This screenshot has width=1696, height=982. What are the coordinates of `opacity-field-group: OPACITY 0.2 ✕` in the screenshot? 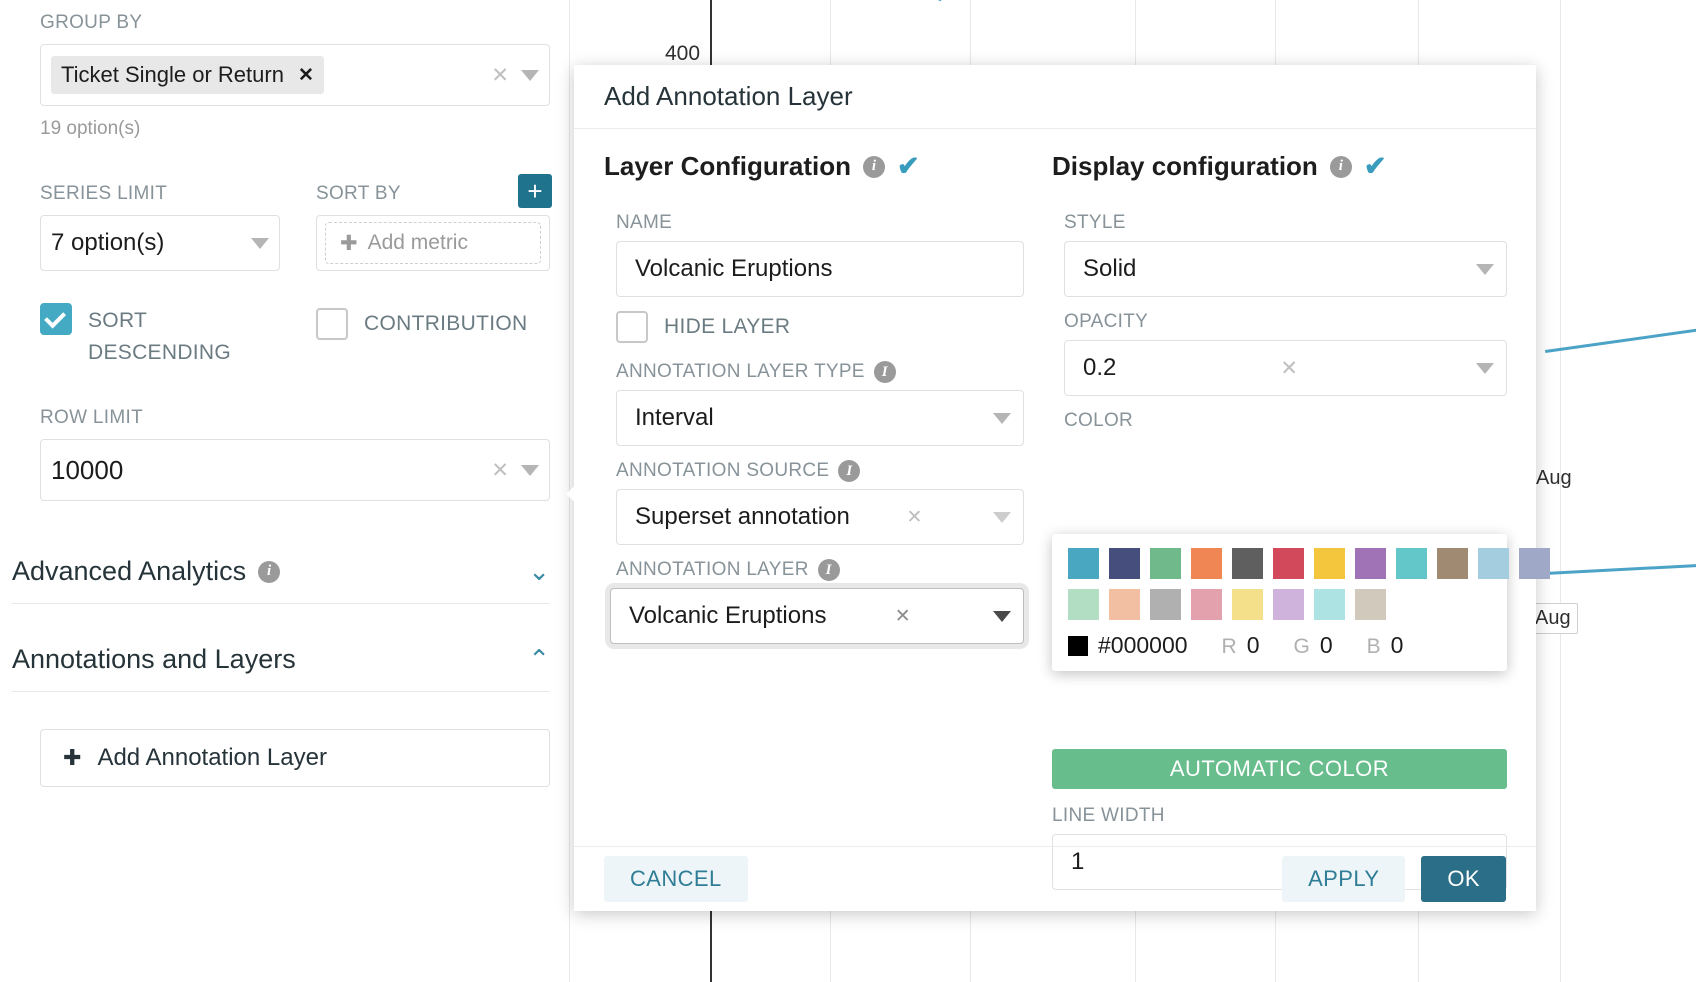 It's located at (1279, 353).